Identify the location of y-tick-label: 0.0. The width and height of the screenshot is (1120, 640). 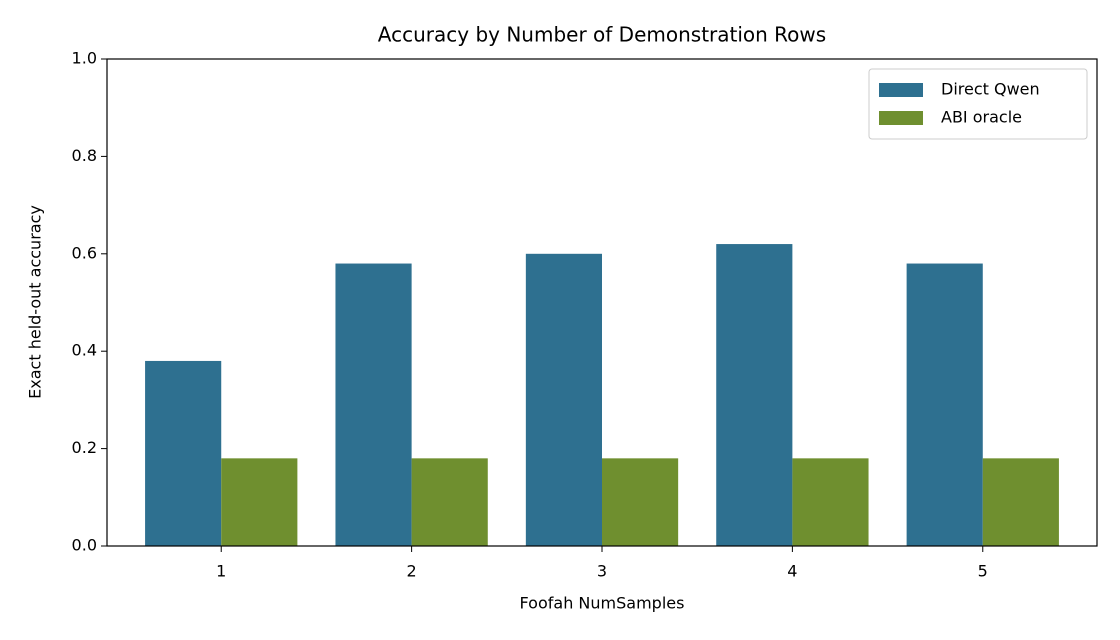
(84, 545).